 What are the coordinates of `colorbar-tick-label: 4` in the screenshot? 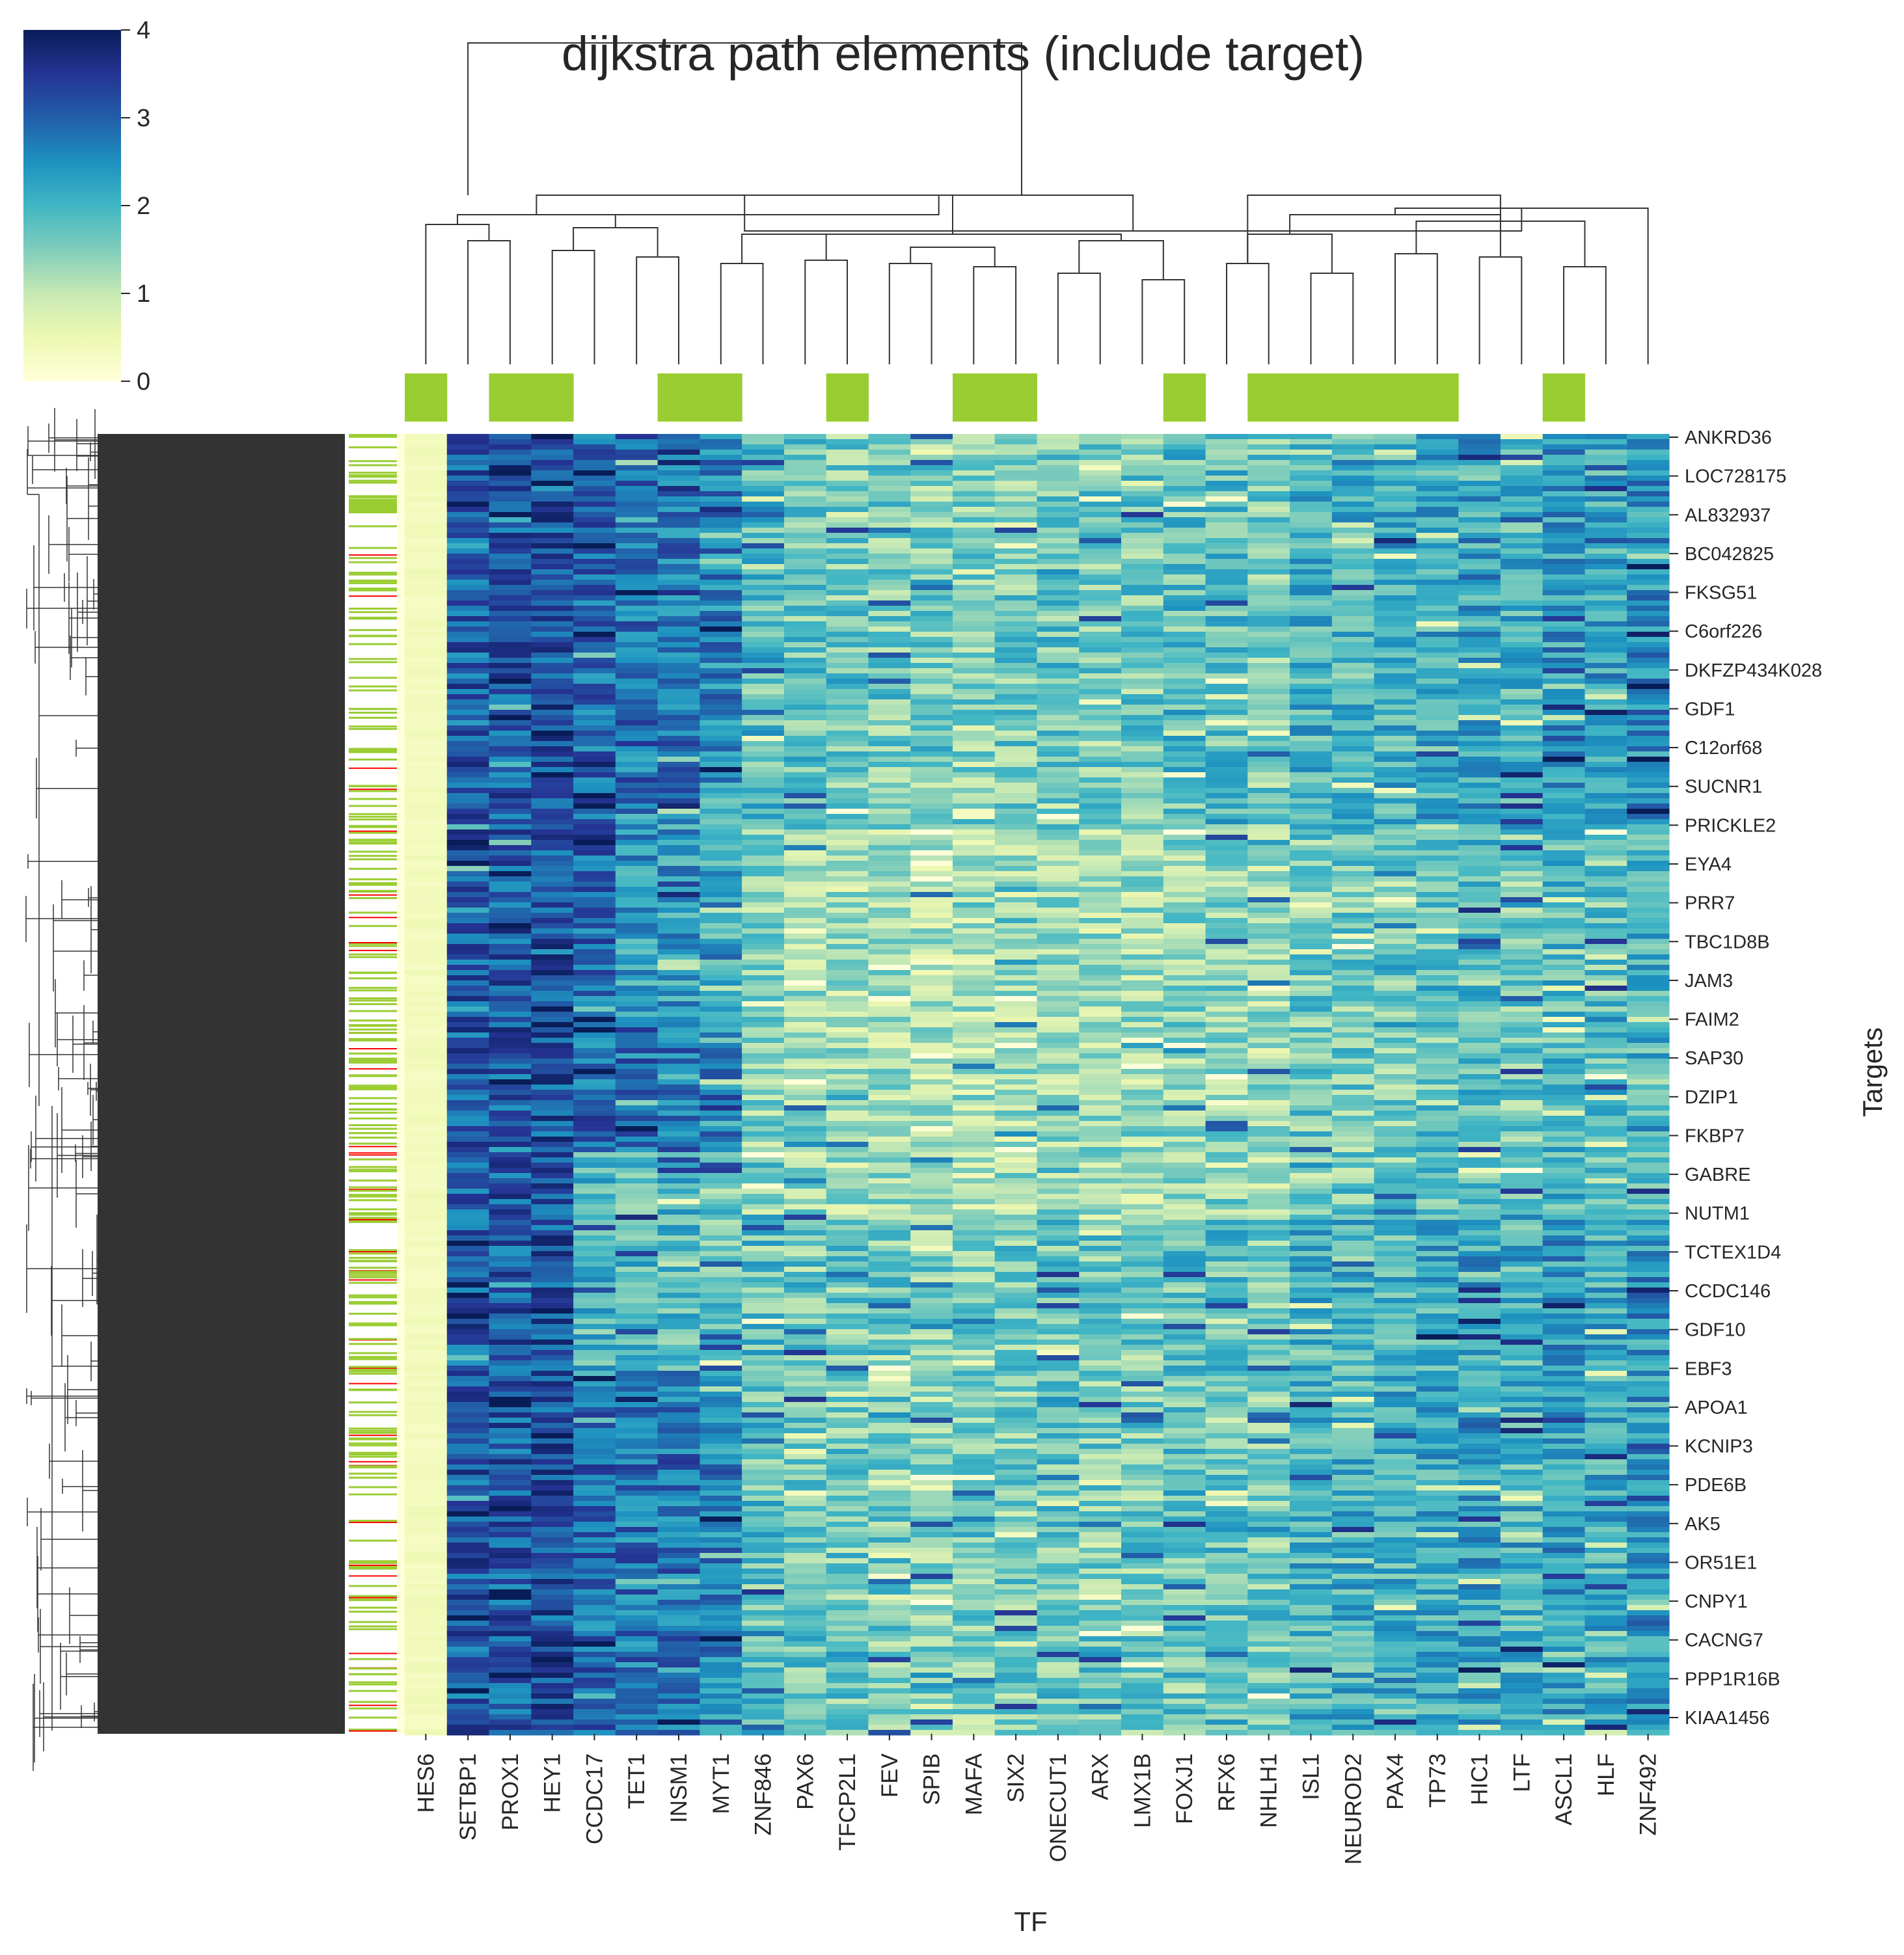 It's located at (143, 30).